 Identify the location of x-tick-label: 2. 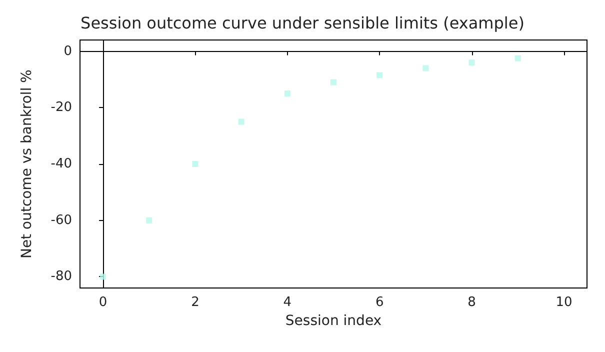
(195, 302).